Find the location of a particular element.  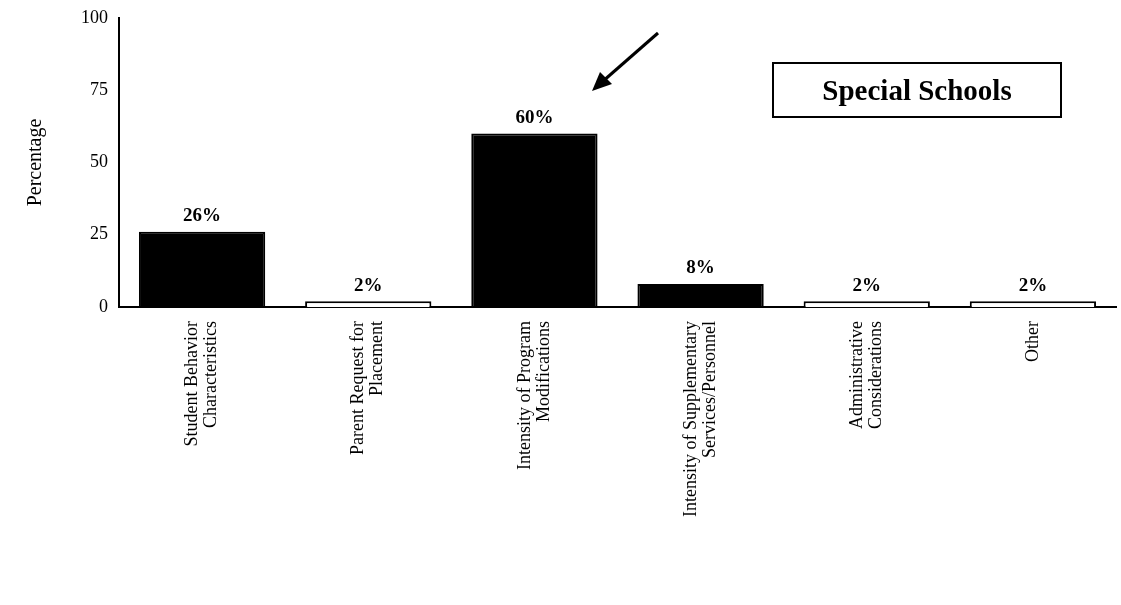

x-tick-label: Intensity of Supplementary Services/Personnel is located at coordinates (699, 419).